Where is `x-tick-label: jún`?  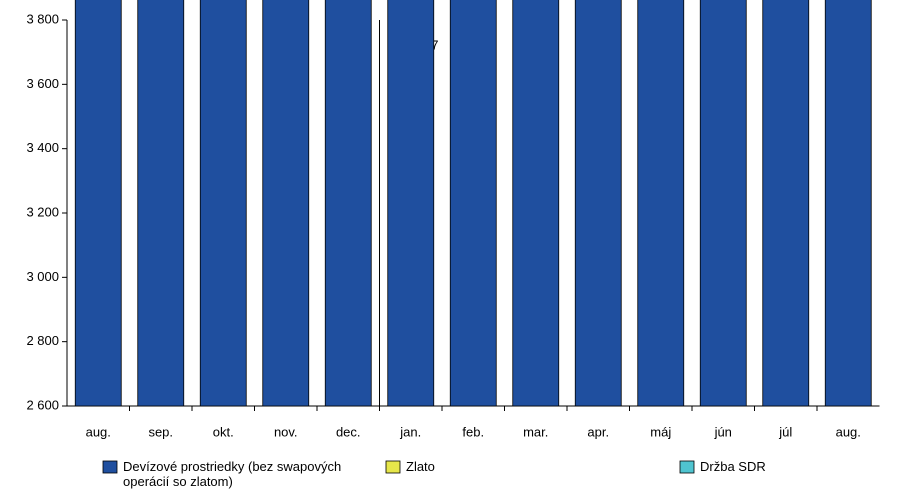
x-tick-label: jún is located at coordinates (723, 431).